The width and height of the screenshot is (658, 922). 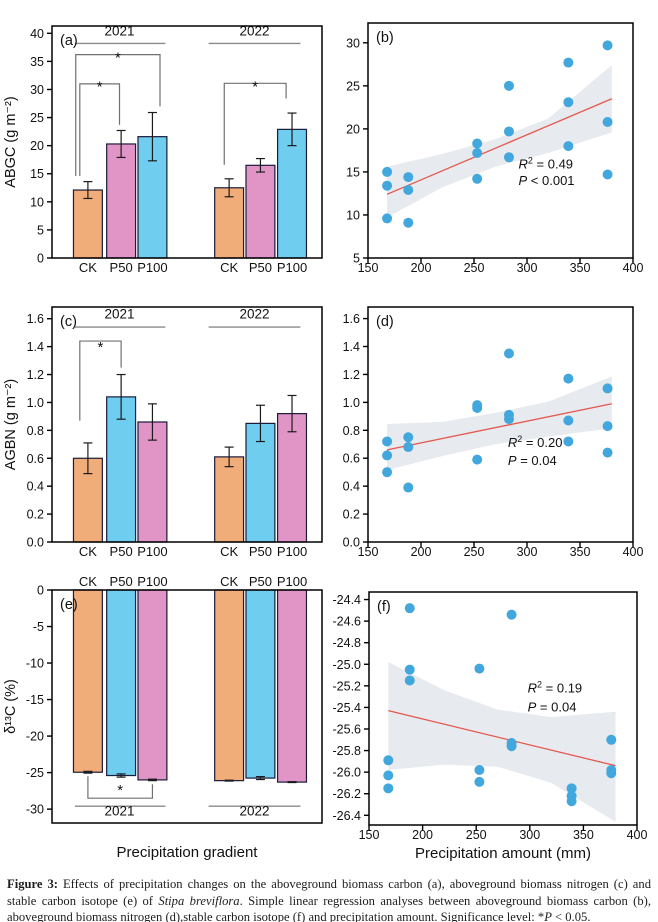 What do you see at coordinates (35, 664) in the screenshot?
I see `y-tick-label: -10` at bounding box center [35, 664].